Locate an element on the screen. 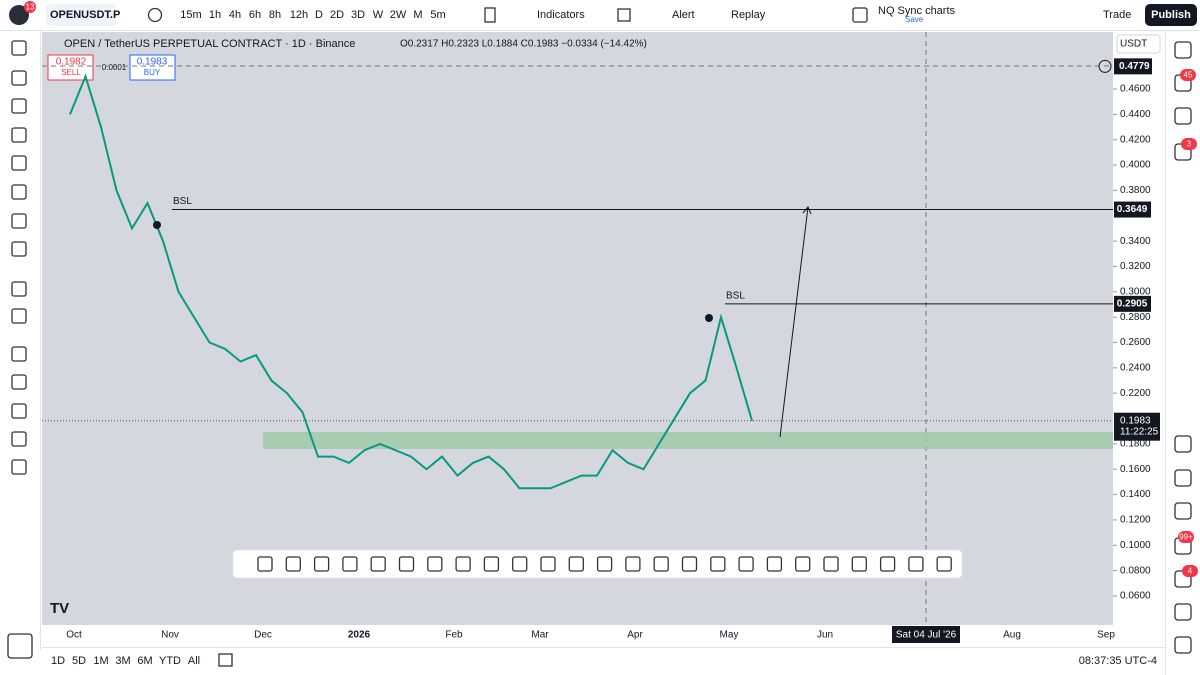 This screenshot has height=675, width=1200. templates-icon is located at coordinates (624, 15).